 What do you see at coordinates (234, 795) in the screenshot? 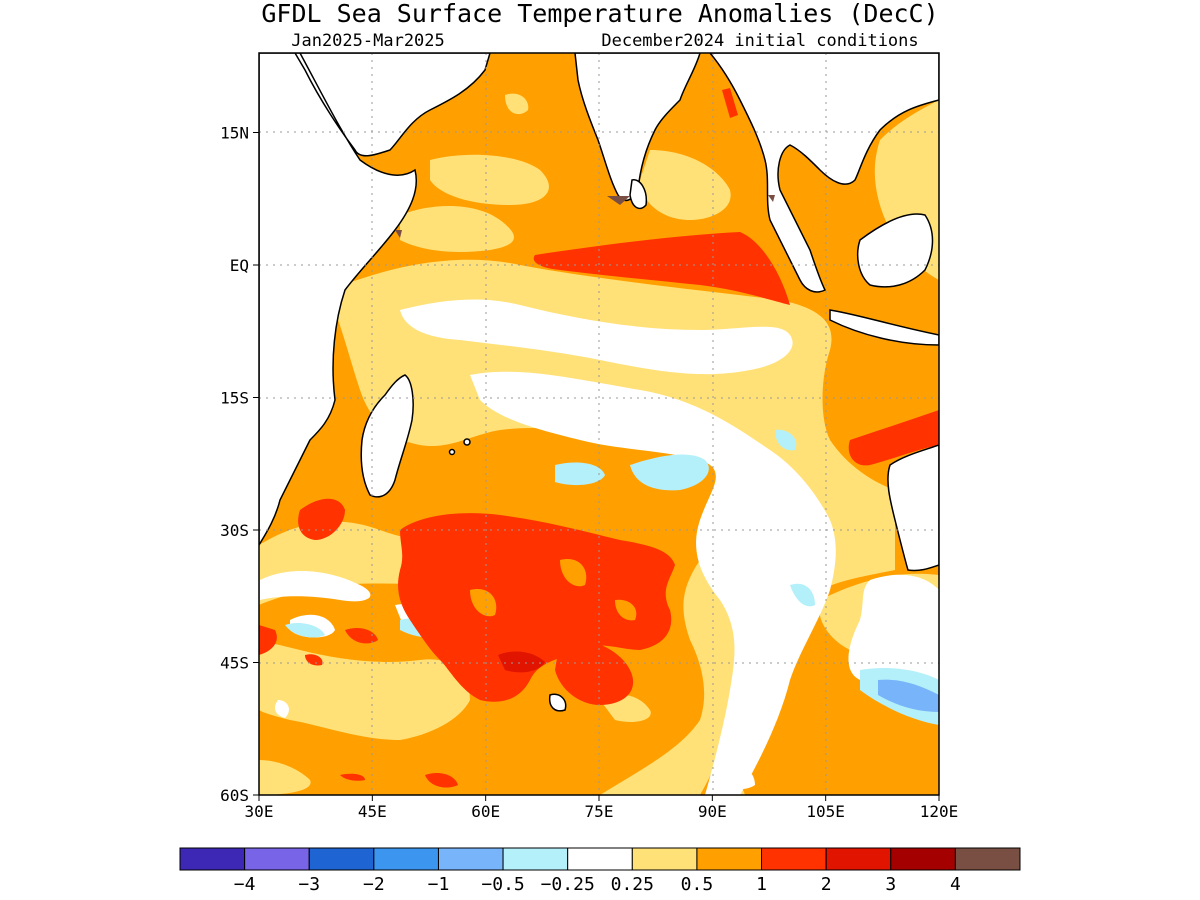
I see `y-tick-label: 60S` at bounding box center [234, 795].